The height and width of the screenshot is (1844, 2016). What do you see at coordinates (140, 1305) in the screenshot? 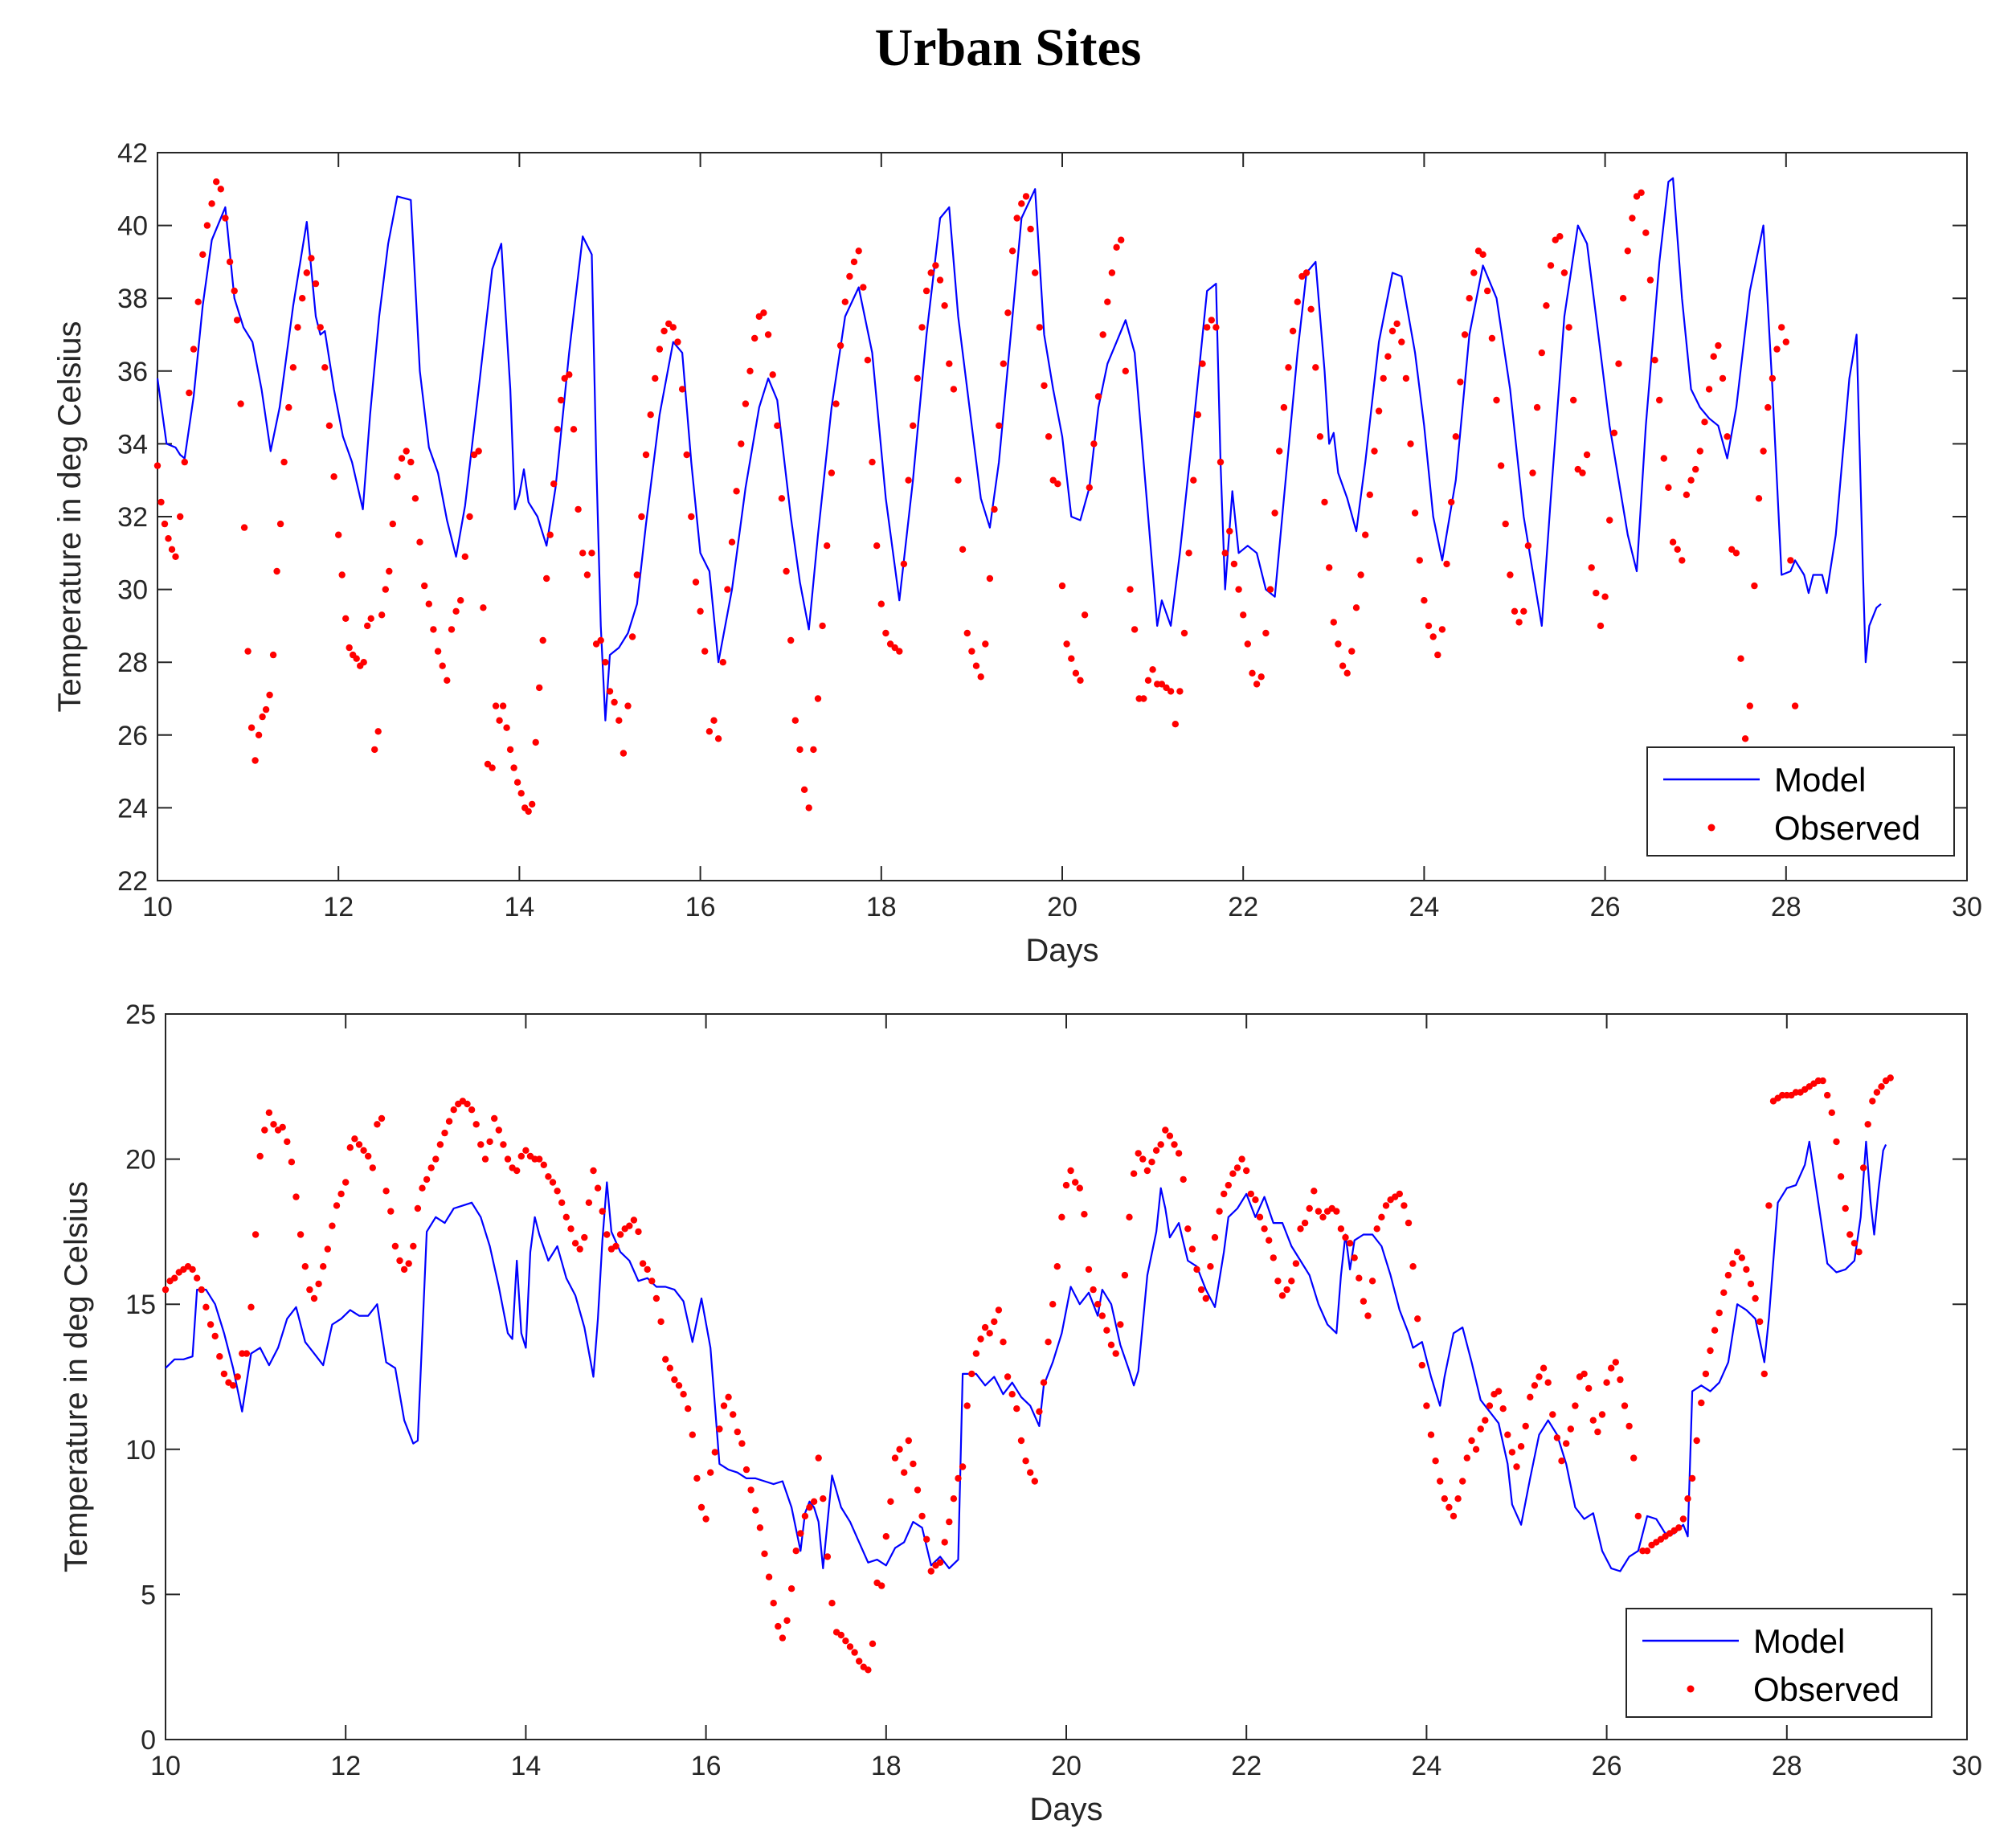
I see `y-tick-label: 15` at bounding box center [140, 1305].